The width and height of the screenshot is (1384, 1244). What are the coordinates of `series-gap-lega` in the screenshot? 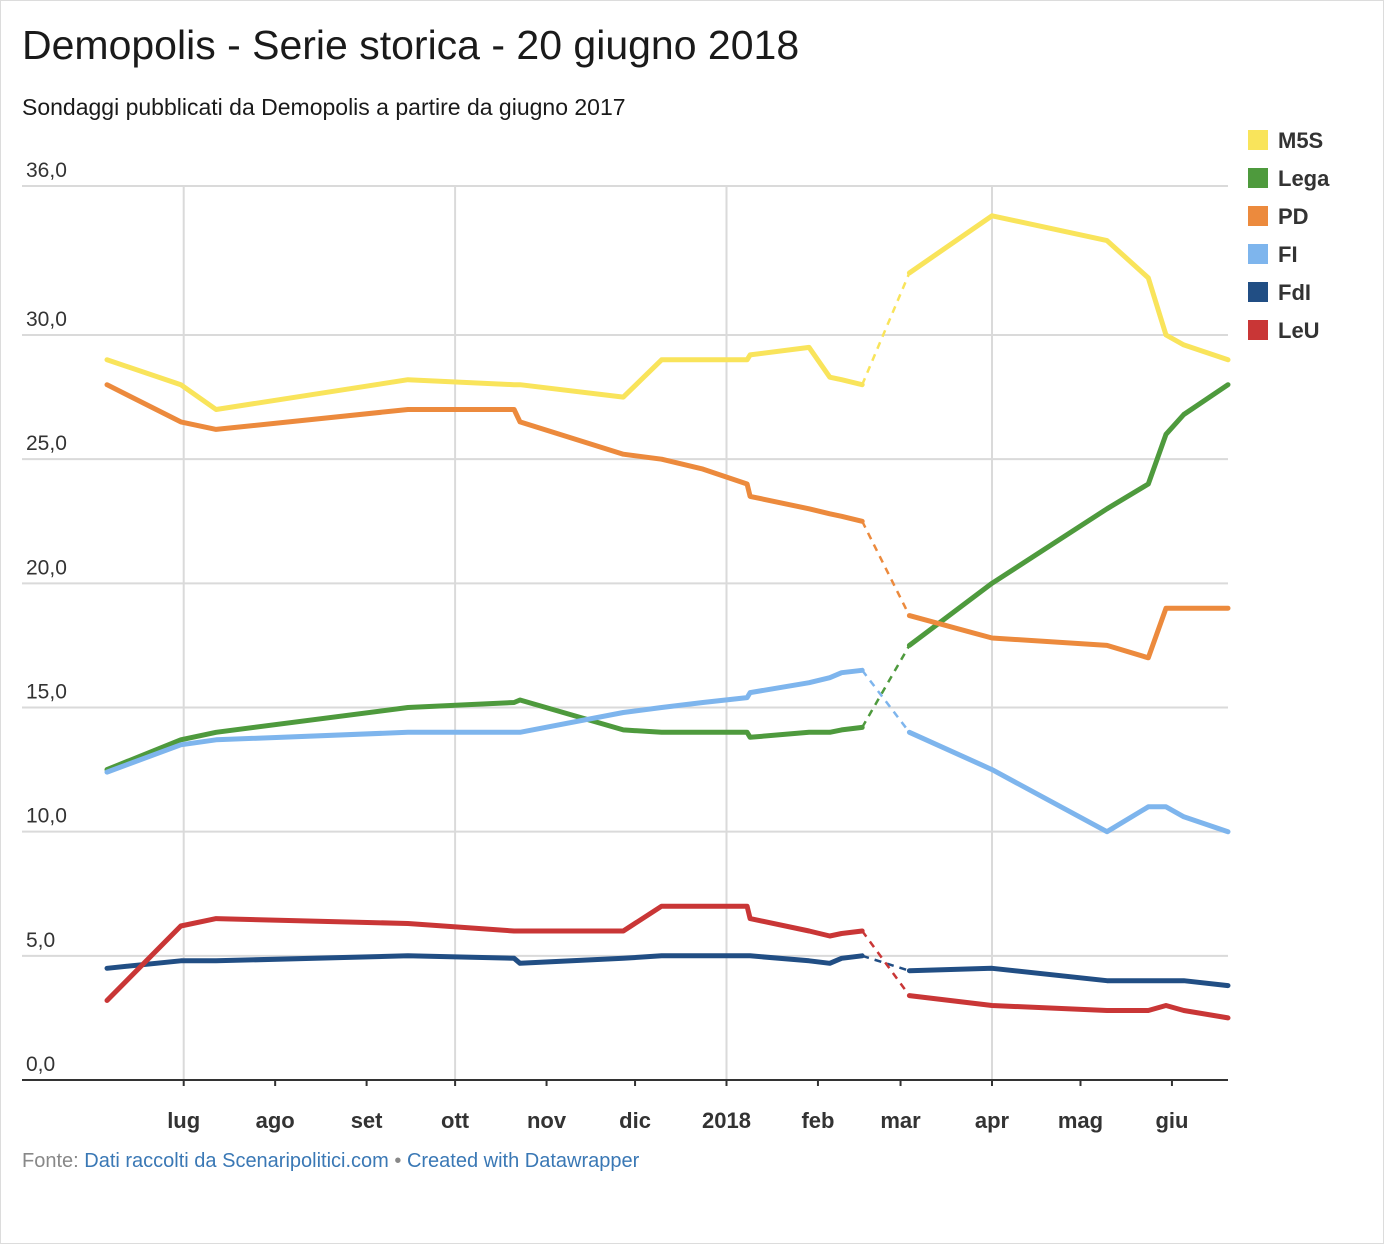 It's located at (886, 686).